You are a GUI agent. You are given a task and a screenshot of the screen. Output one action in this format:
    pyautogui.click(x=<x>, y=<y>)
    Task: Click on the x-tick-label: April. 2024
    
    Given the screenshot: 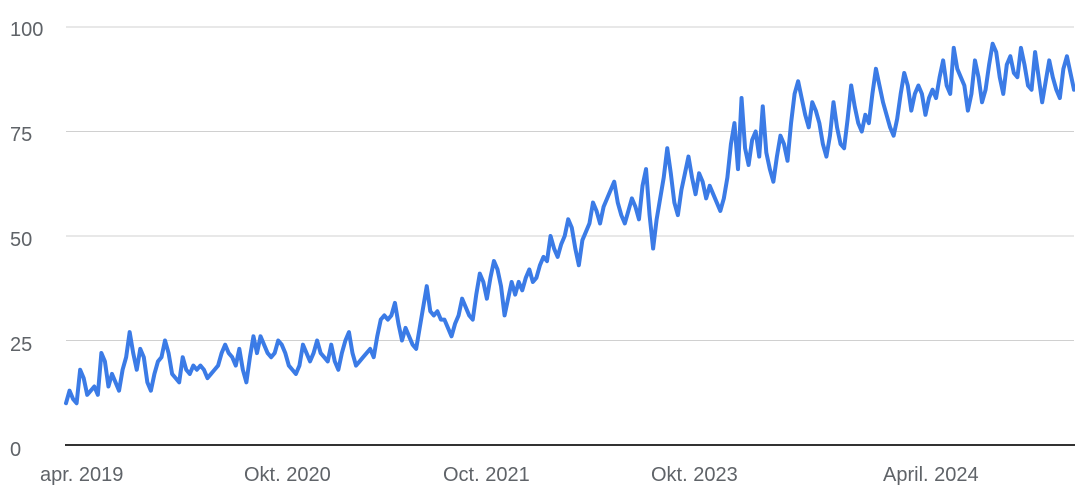 What is the action you would take?
    pyautogui.click(x=931, y=475)
    